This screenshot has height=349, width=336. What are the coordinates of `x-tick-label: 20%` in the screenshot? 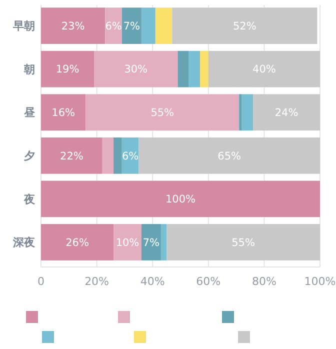 It's located at (97, 281).